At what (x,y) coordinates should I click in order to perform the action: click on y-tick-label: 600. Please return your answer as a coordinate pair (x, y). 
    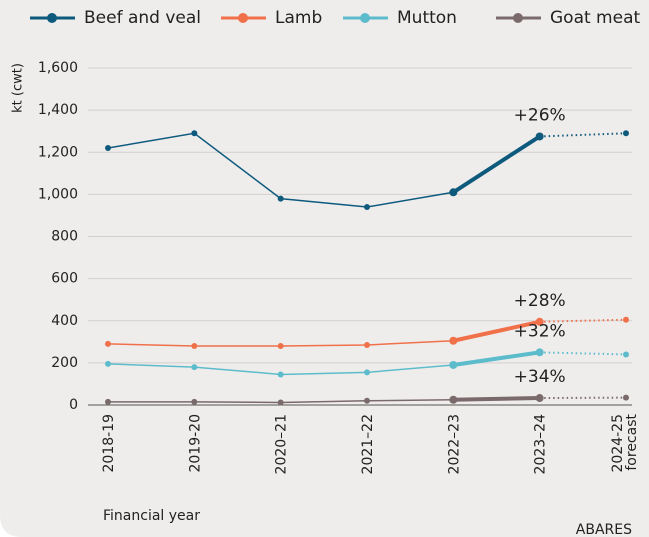
    Looking at the image, I should click on (64, 279).